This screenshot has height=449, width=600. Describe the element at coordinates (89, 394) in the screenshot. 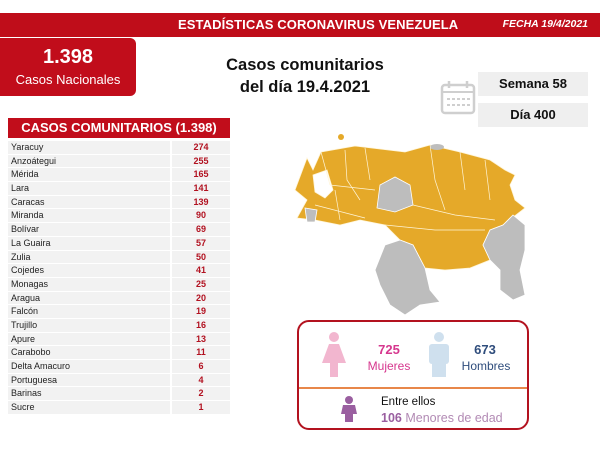

I see `state-name: Barinas` at that location.